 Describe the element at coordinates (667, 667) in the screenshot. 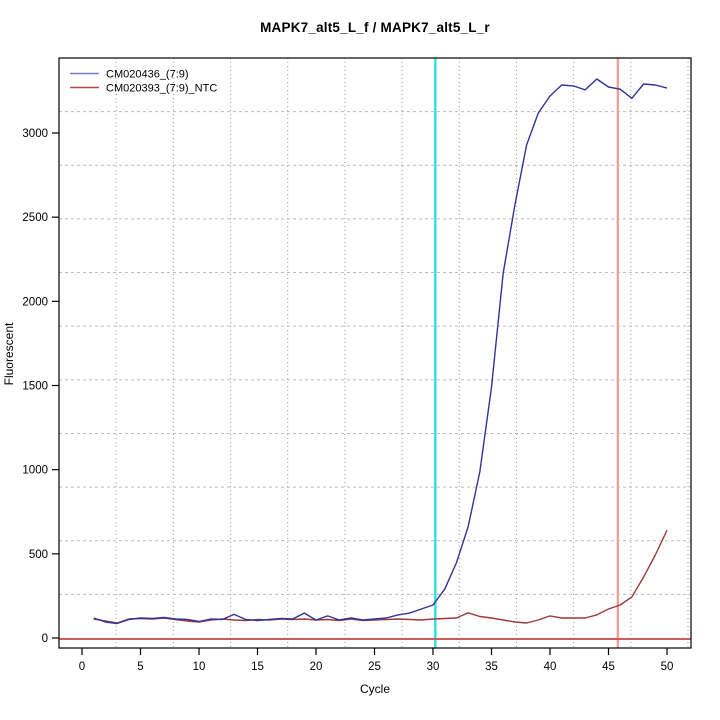

I see `x-tick-label: 50` at that location.